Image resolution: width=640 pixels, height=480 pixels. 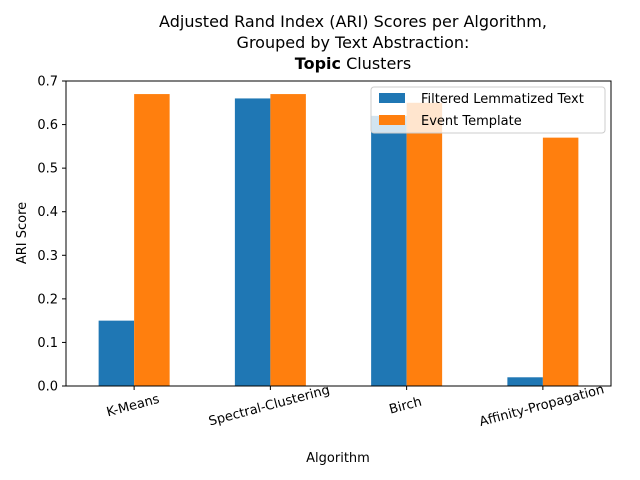 What do you see at coordinates (353, 42) in the screenshot?
I see `chart-title-line-2: Grouped by Text Abstraction:` at bounding box center [353, 42].